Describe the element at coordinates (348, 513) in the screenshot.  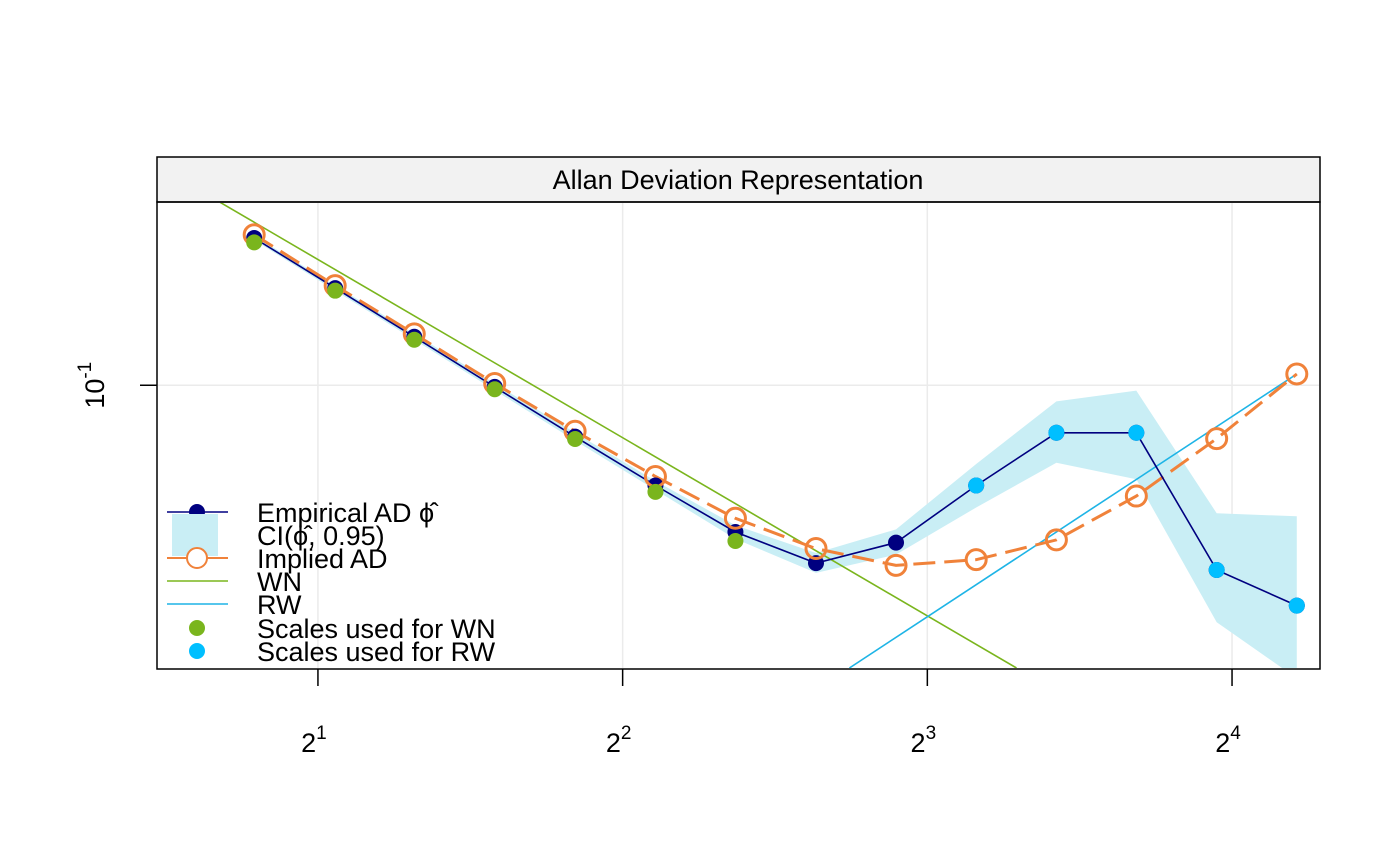
I see `legend-label: Empirical AD ϕ̂` at that location.